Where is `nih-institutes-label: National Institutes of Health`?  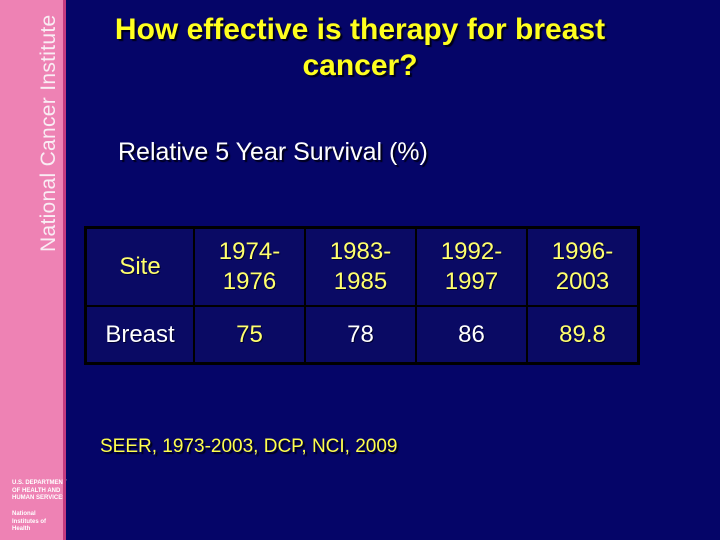 nih-institutes-label: National Institutes of Health is located at coordinates (29, 521).